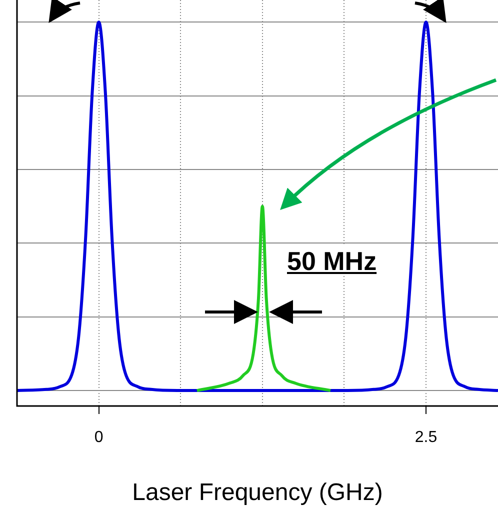  What do you see at coordinates (99, 437) in the screenshot?
I see `x-tick-label: 0` at bounding box center [99, 437].